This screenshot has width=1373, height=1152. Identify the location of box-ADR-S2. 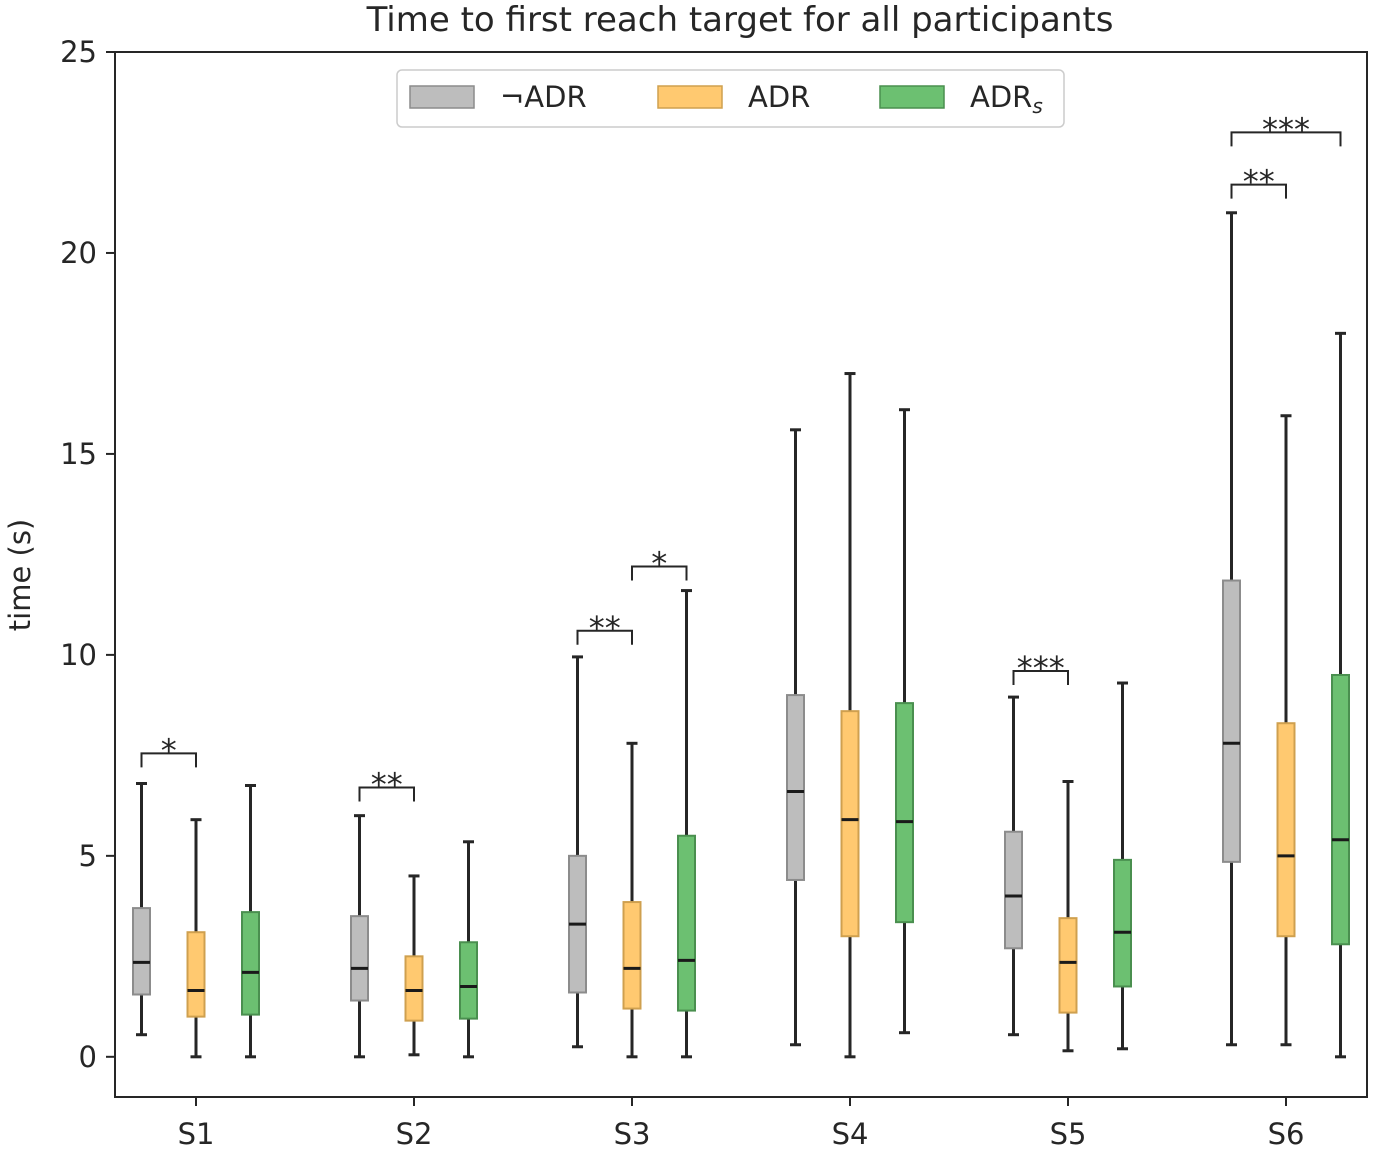
(414, 965).